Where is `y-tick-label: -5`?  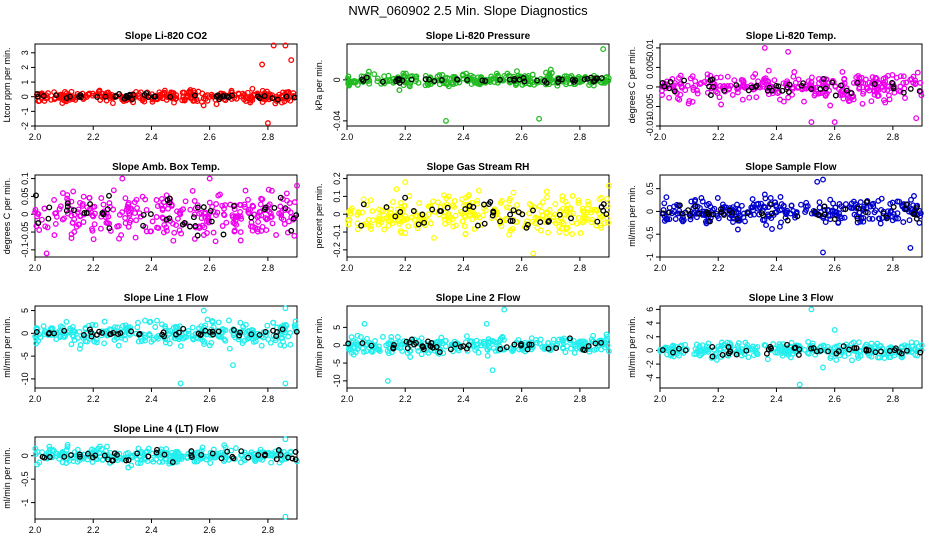
y-tick-label: -5 is located at coordinates (25, 356).